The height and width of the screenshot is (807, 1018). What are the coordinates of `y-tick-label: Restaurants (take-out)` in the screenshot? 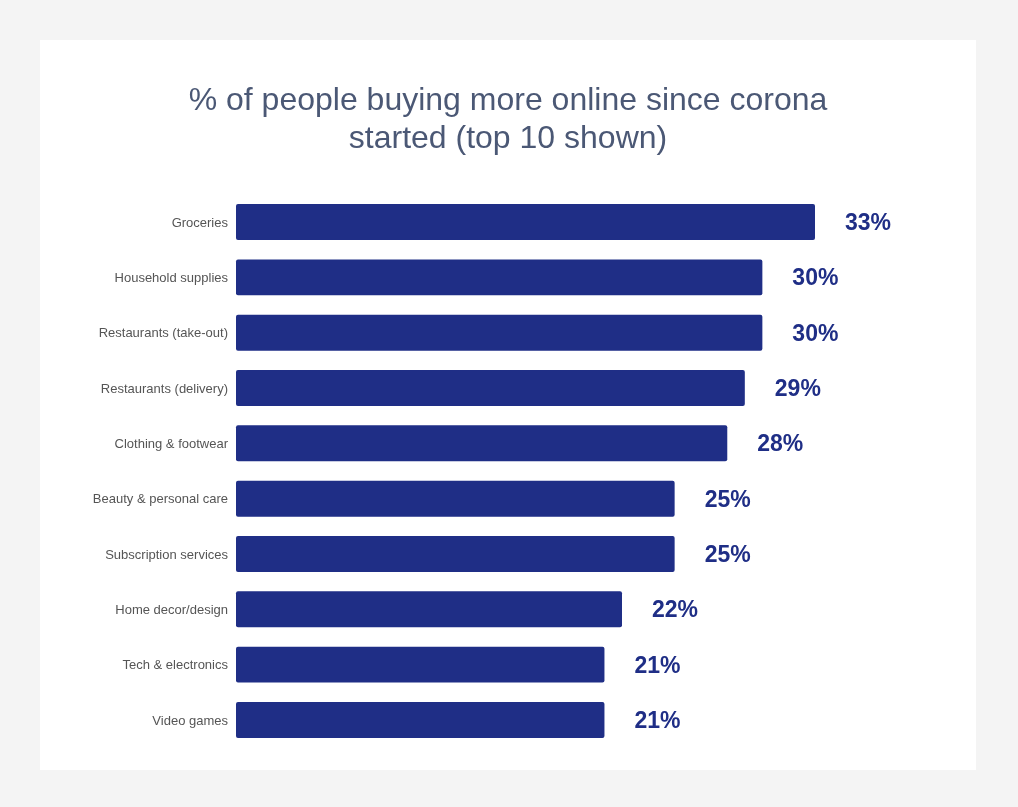 It's located at (163, 333).